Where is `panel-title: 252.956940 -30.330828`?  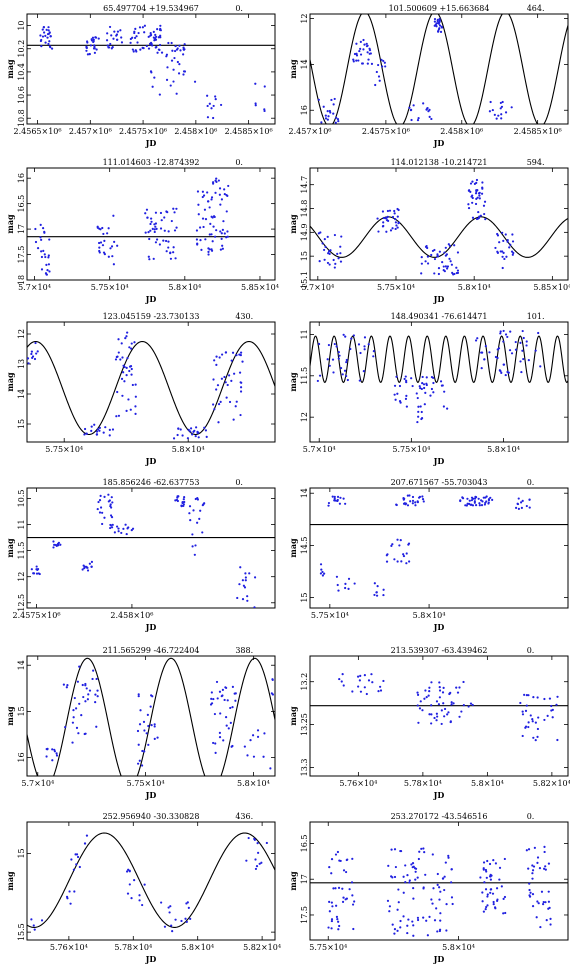
panel-title: 252.956940 -30.330828 is located at coordinates (151, 816).